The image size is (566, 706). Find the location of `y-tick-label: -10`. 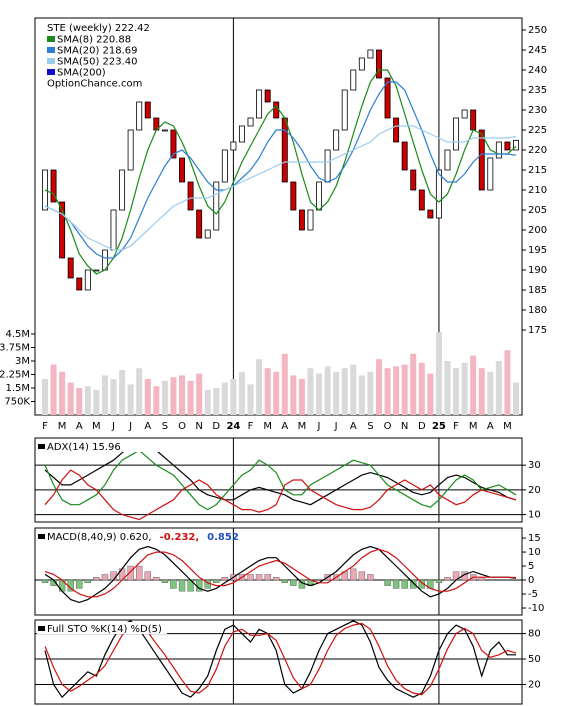

y-tick-label: -10 is located at coordinates (536, 608).